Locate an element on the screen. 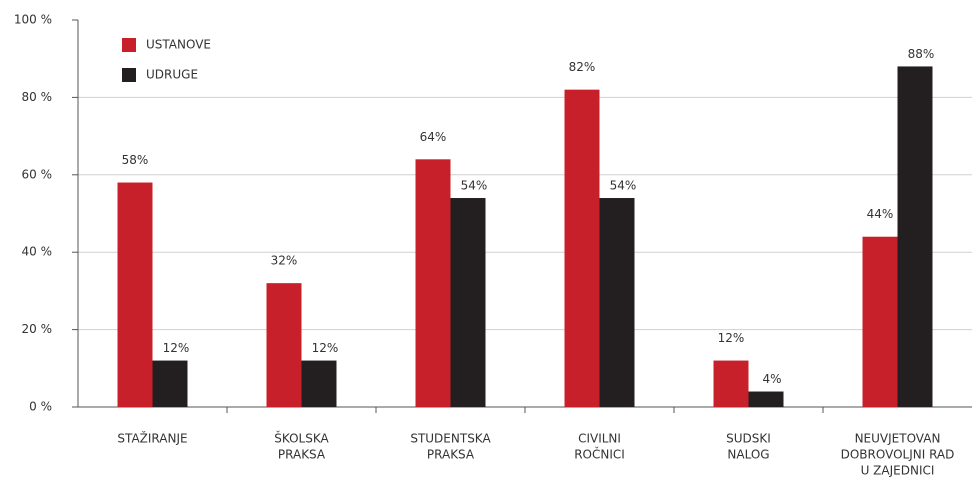  x-tick-label: STAŽIRANJE is located at coordinates (152, 438).